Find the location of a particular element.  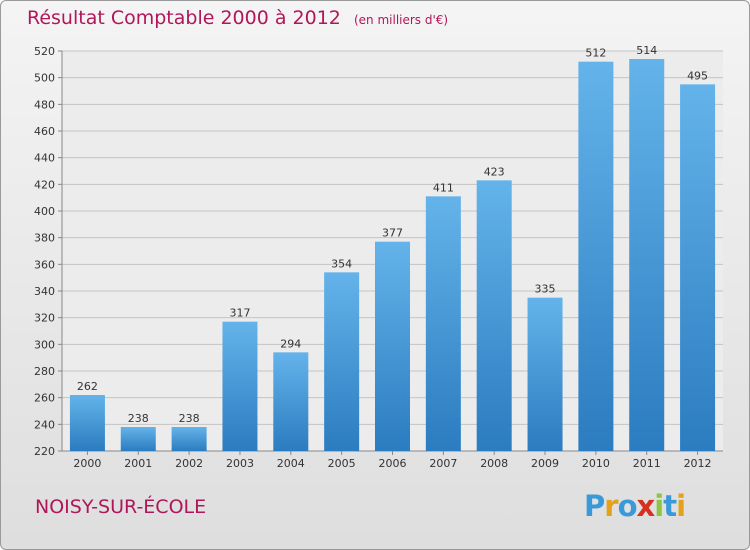

x-tick-label: 2008 is located at coordinates (494, 463).